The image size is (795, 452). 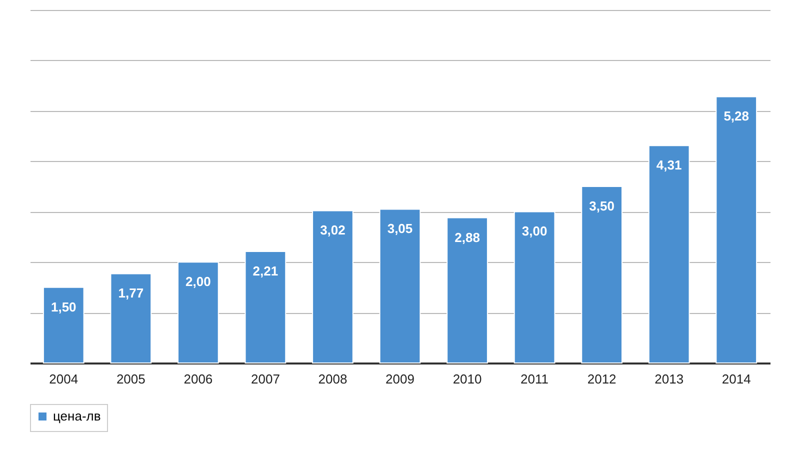 I want to click on x-tick-label: 2006, so click(x=198, y=379).